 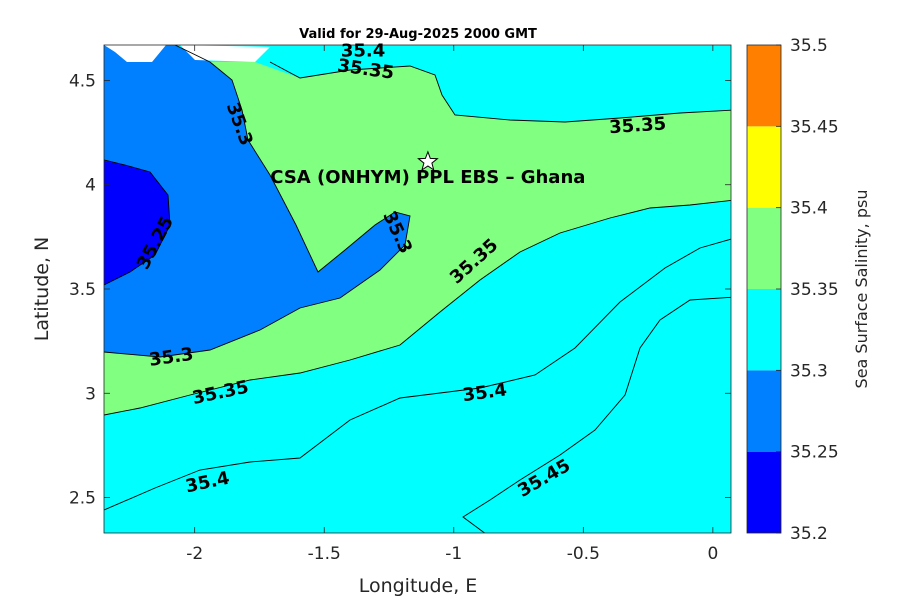 I want to click on y-axis-label: Latitude, N, so click(x=42, y=289).